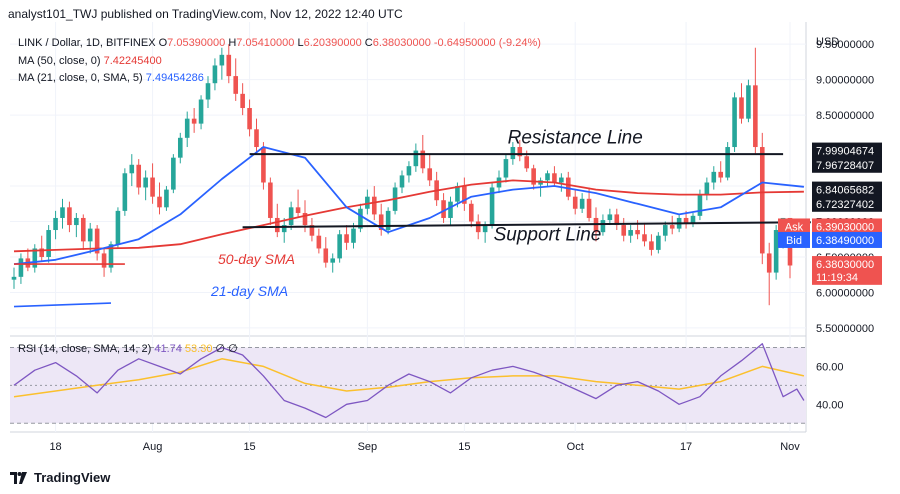 The width and height of the screenshot is (900, 494). What do you see at coordinates (409, 378) in the screenshot?
I see `rsi-sma-line` at bounding box center [409, 378].